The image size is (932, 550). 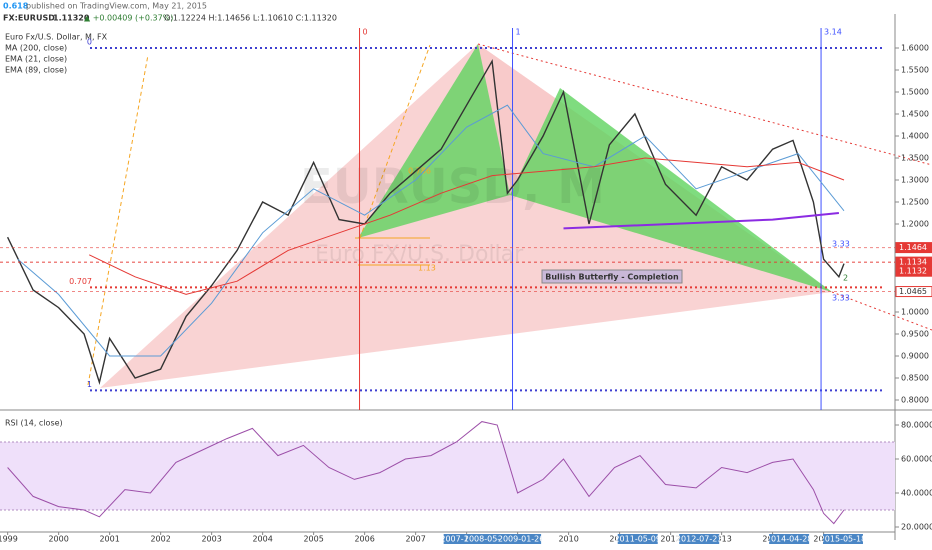 I want to click on trend-line, so click(x=704, y=104).